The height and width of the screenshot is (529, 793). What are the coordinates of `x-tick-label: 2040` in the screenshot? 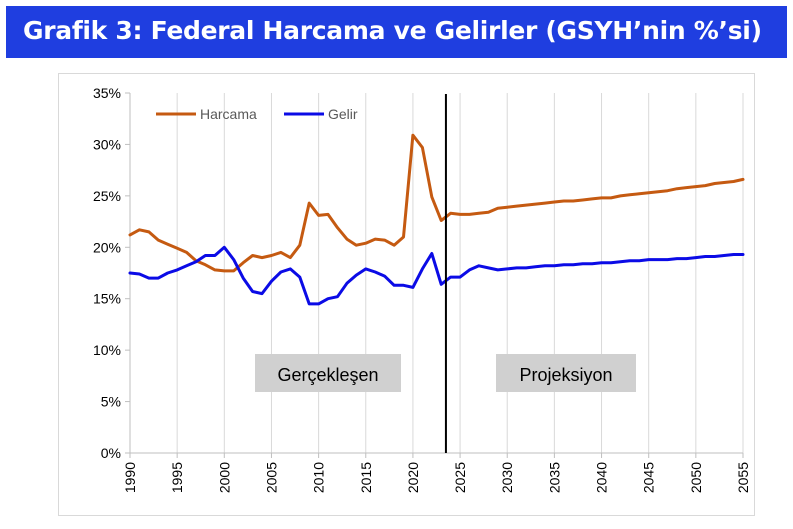 It's located at (602, 477).